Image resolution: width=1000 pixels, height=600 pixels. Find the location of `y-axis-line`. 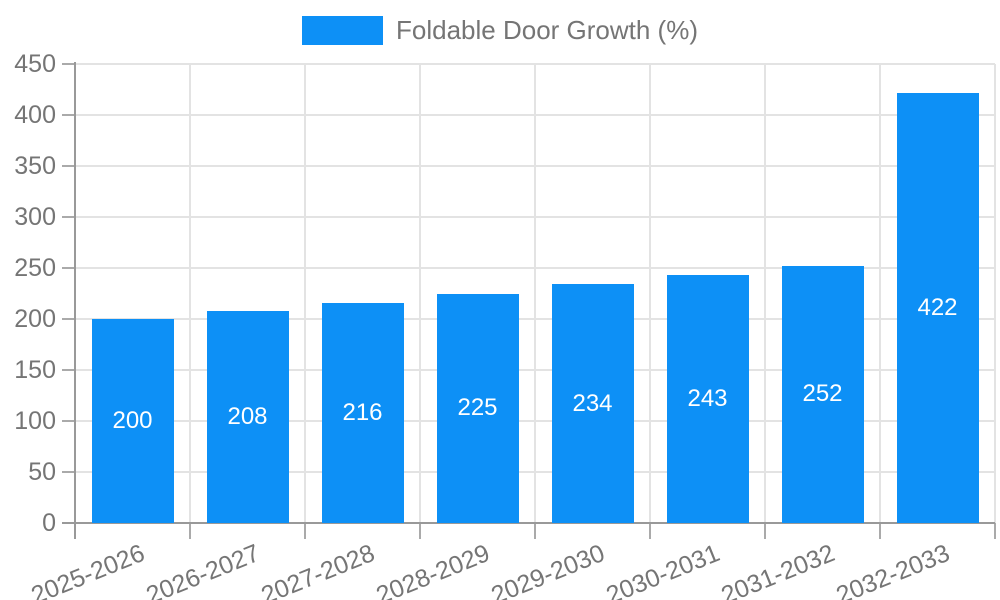

y-axis-line is located at coordinates (75, 300).